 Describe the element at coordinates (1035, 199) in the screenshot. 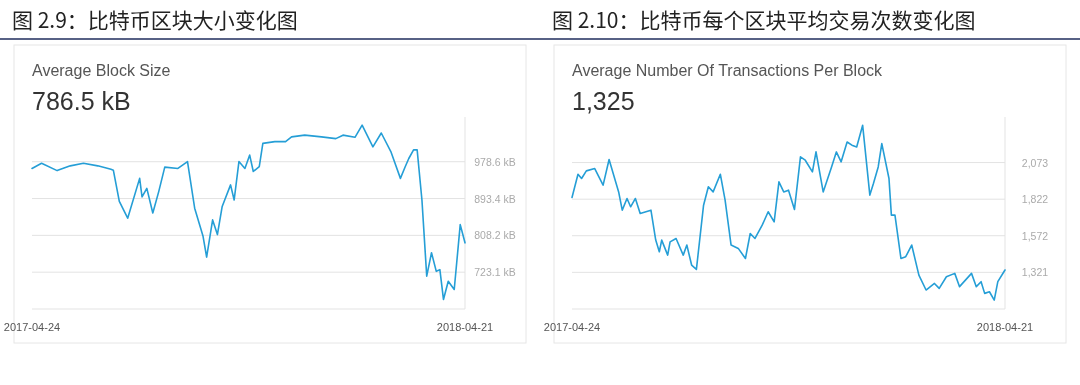

I see `ytick: 1,822` at that location.